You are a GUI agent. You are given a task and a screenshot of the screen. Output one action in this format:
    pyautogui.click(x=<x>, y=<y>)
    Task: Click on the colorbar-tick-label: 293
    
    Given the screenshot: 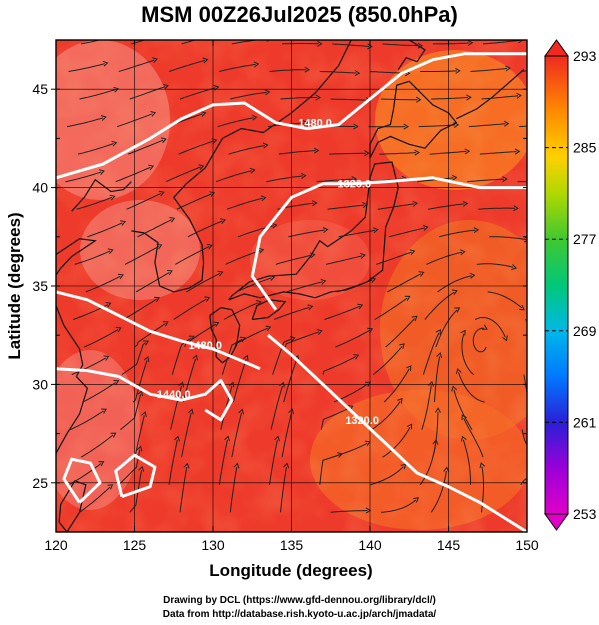 What is the action you would take?
    pyautogui.click(x=585, y=56)
    